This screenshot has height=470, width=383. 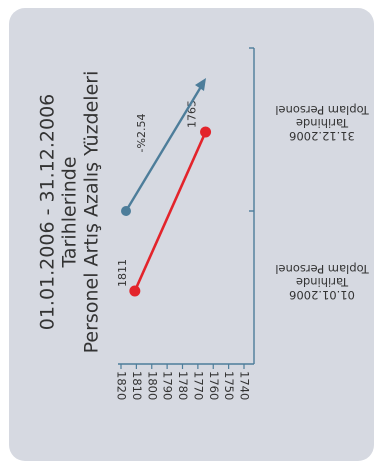 I want to click on y-tick-label: 1790, so click(x=168, y=385).